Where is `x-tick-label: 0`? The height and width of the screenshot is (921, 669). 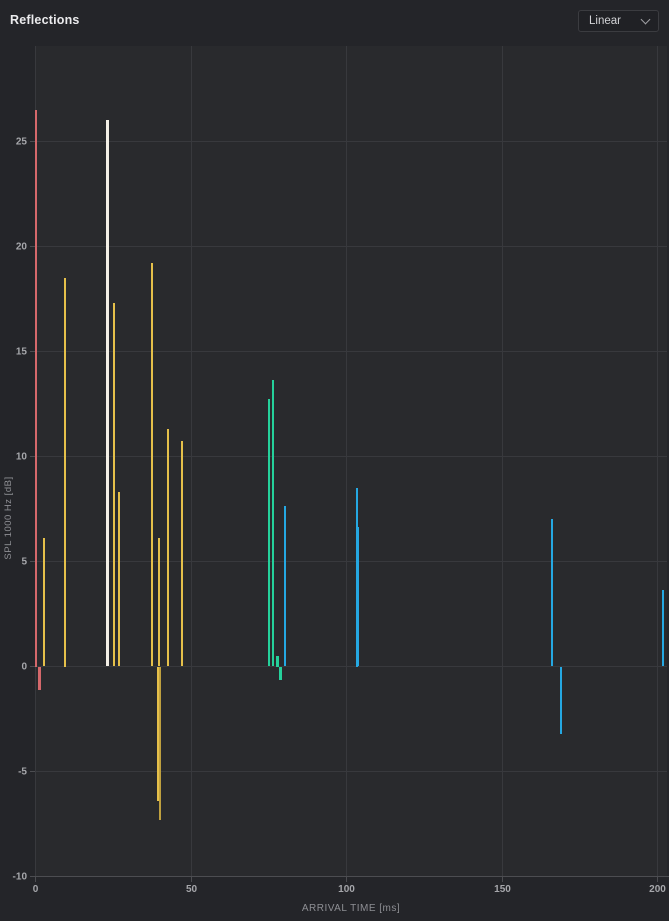
x-tick-label: 0 is located at coordinates (35, 889).